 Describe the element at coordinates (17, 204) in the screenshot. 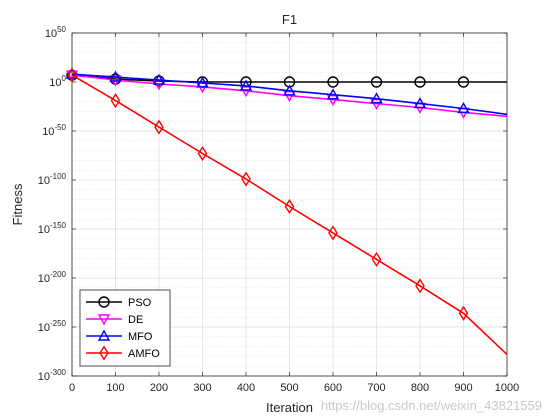

I see `y-axis-label: Fitness` at that location.